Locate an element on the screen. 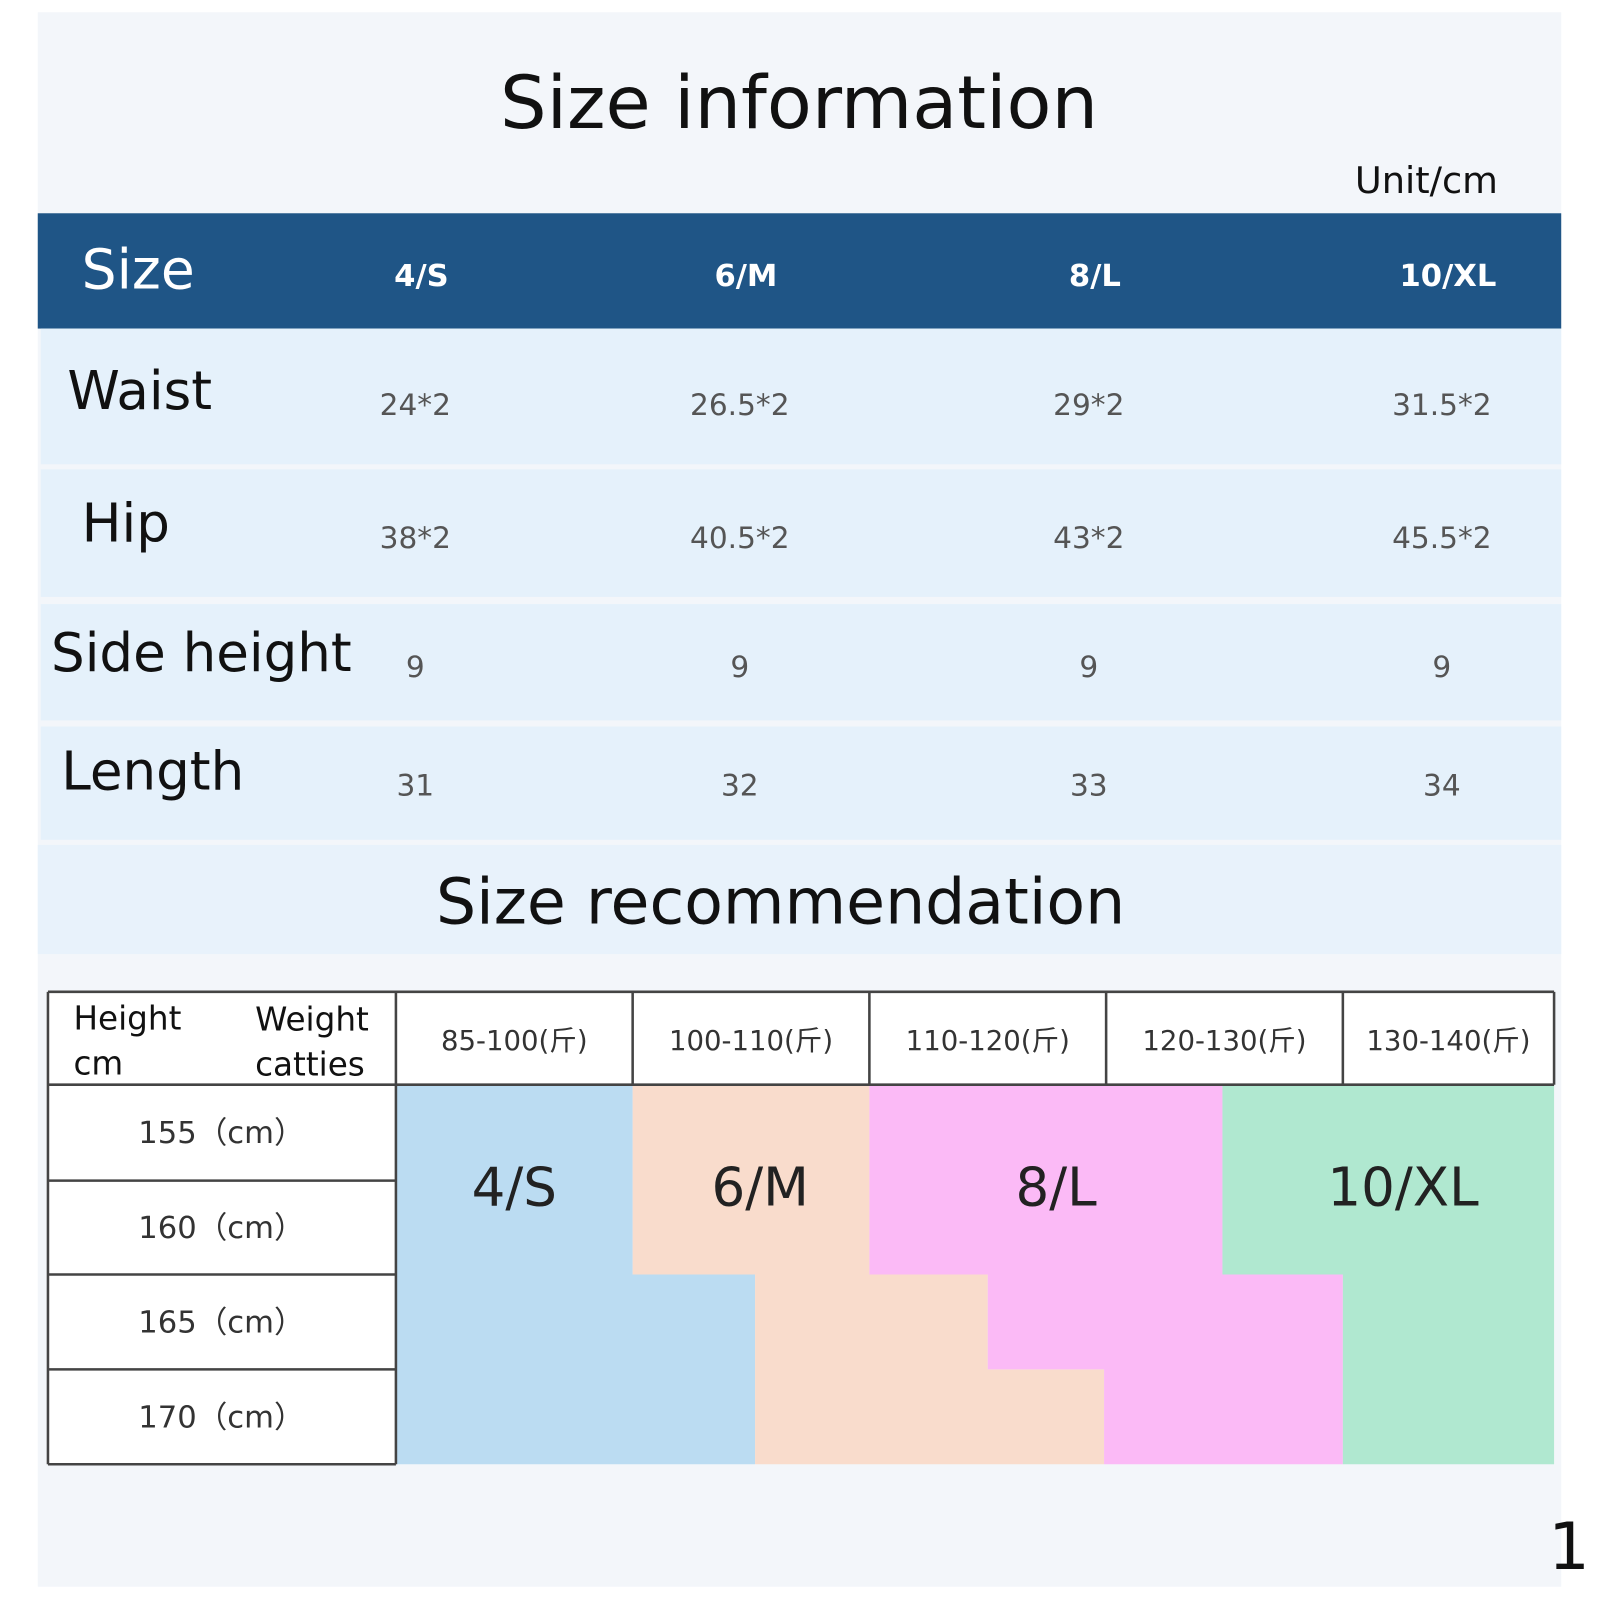  region-4s is located at coordinates (575, 1274).